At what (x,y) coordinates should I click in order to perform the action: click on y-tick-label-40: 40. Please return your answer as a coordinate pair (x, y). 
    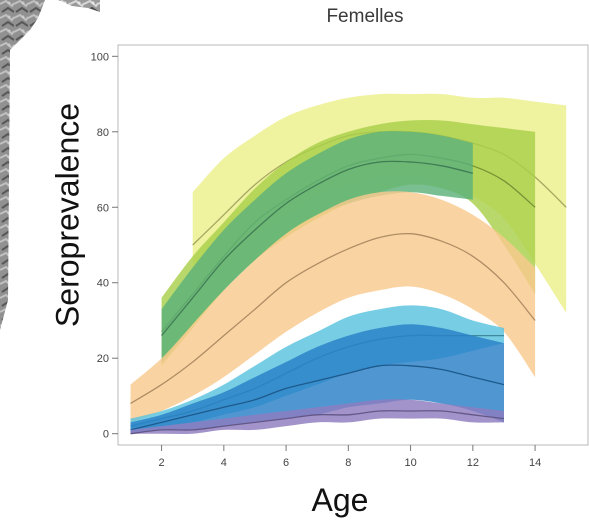
    Looking at the image, I should click on (103, 284).